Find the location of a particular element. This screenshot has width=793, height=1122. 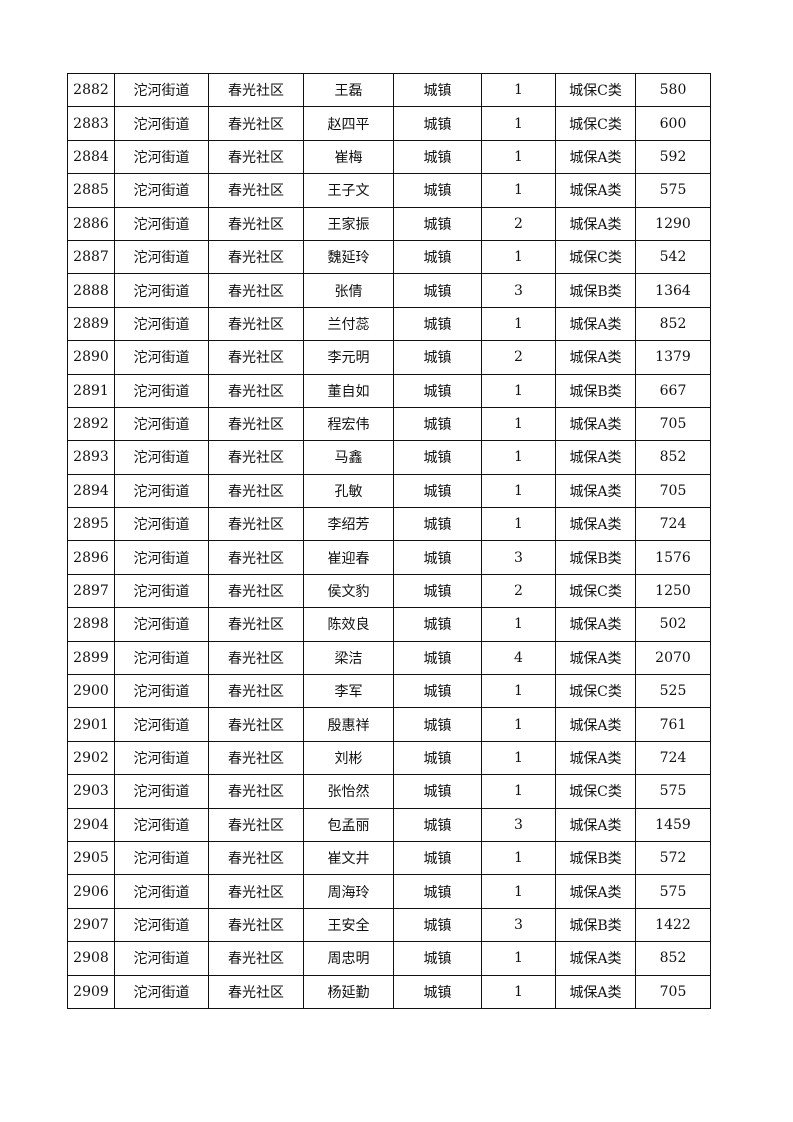

row-number-cell: 2896 is located at coordinates (91, 557).